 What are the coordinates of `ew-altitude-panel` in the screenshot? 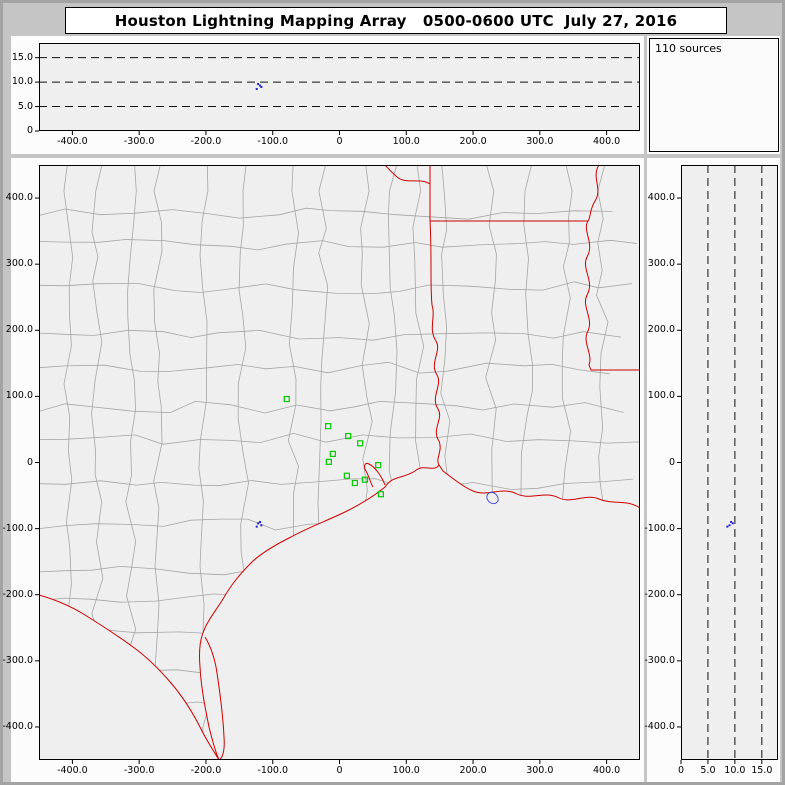 It's located at (327, 95).